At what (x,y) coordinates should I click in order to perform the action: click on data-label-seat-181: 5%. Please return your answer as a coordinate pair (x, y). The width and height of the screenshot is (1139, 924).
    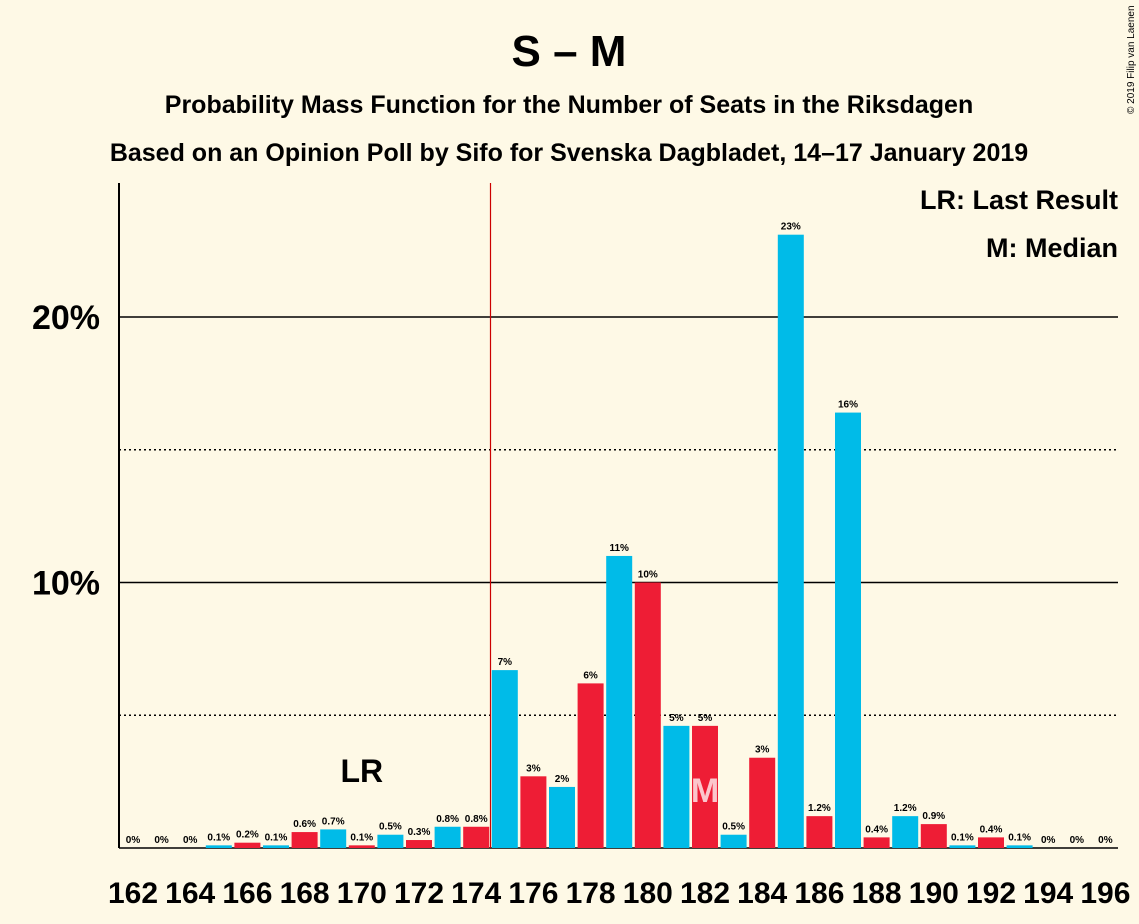
    Looking at the image, I should click on (676, 718).